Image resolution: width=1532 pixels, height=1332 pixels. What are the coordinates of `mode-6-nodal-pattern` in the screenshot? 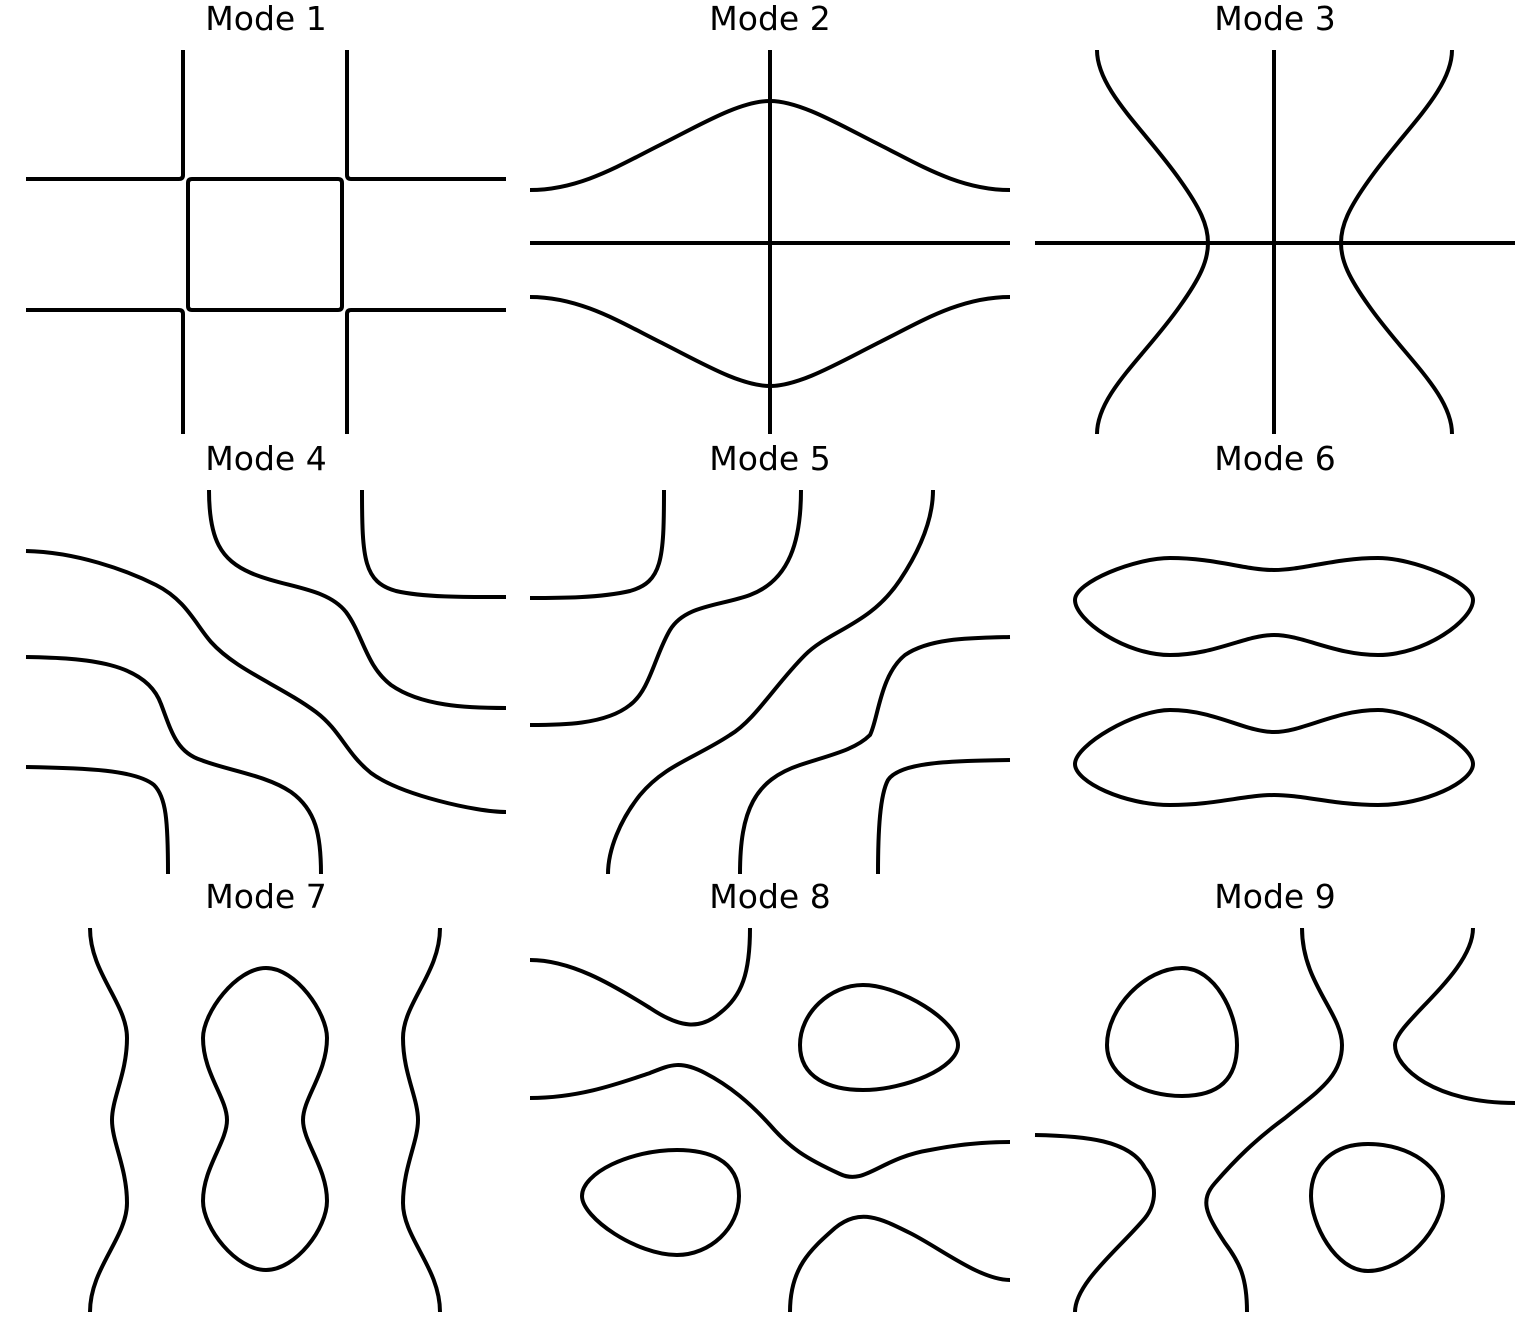 It's located at (1274, 681).